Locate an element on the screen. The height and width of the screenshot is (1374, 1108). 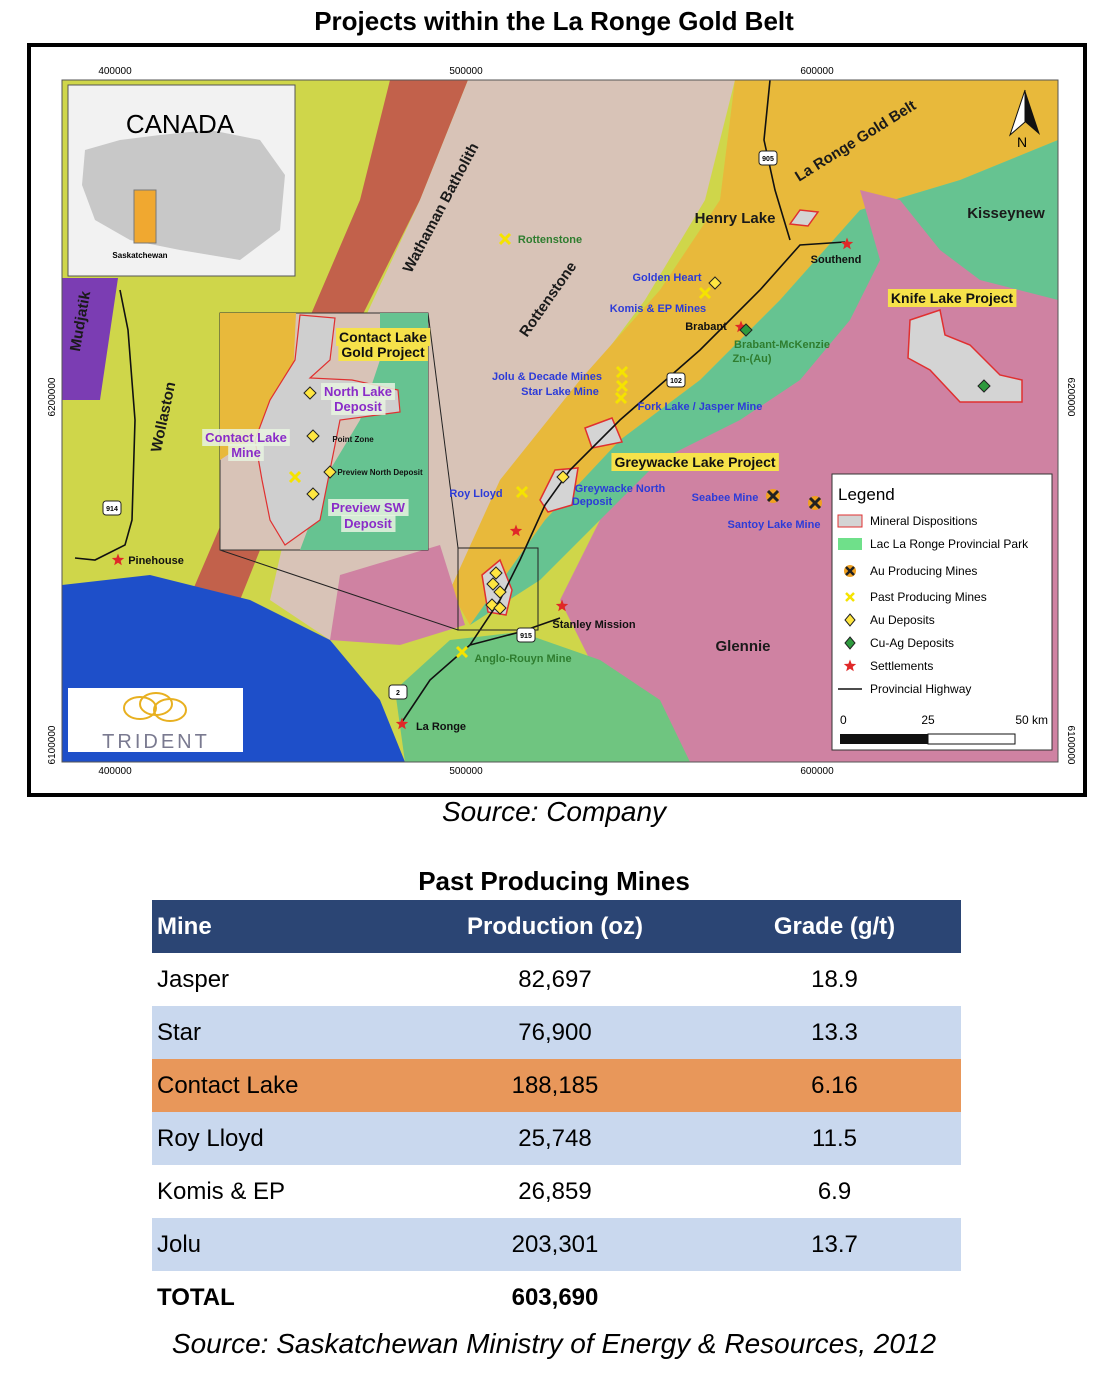
table-row: Roy Lloyd 25,748 11.5 is located at coordinates (556, 1138).